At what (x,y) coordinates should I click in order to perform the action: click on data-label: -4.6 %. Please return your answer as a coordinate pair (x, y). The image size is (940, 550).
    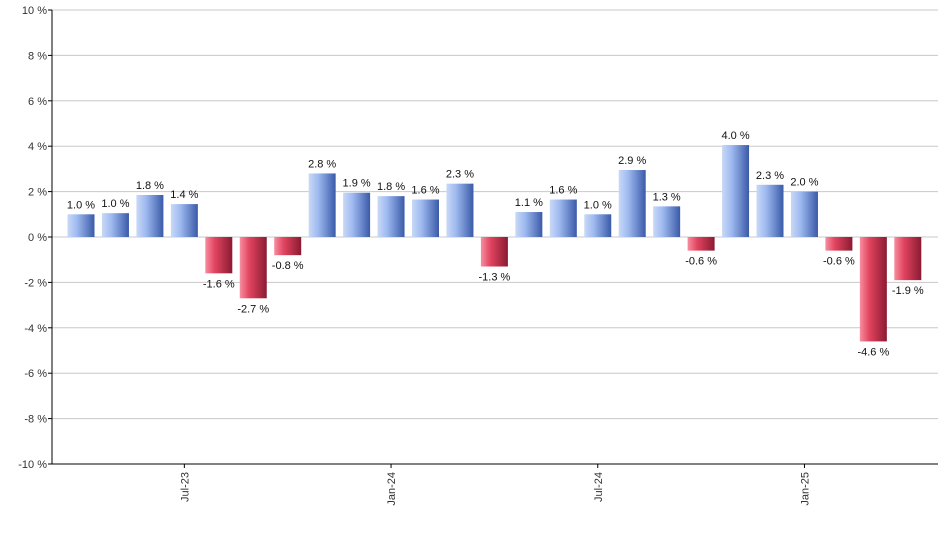
    Looking at the image, I should click on (873, 352).